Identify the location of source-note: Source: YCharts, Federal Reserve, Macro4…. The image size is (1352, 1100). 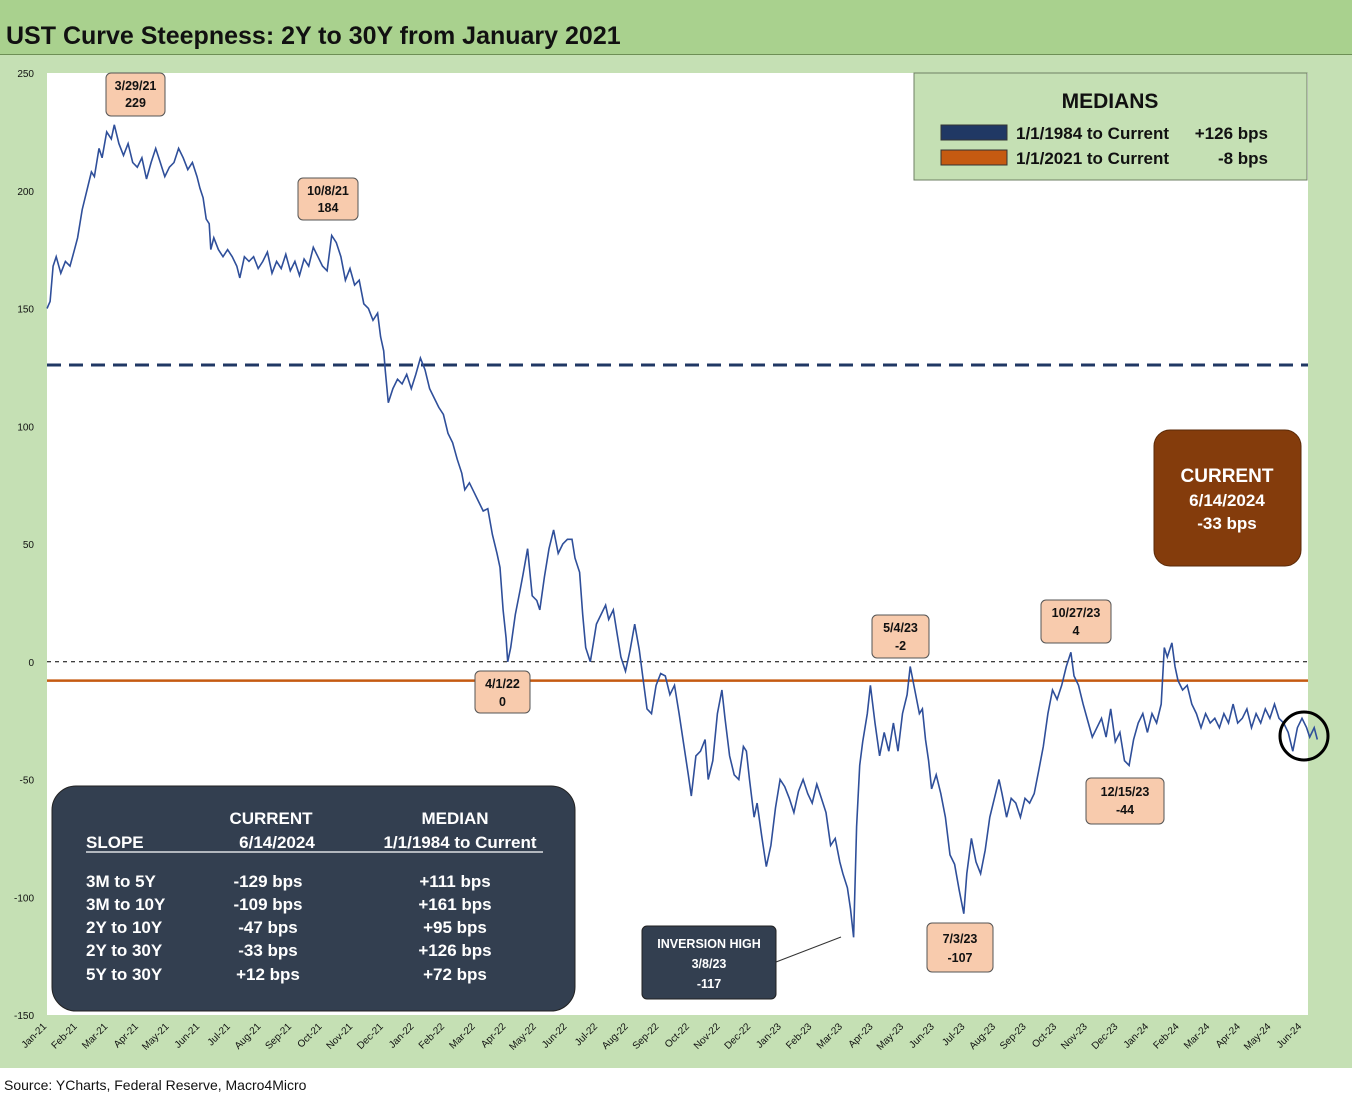
(155, 1085).